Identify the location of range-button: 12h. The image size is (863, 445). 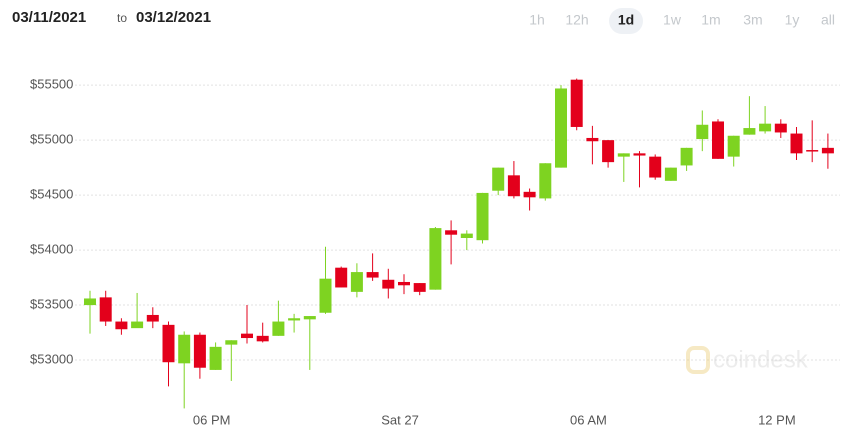
(576, 20).